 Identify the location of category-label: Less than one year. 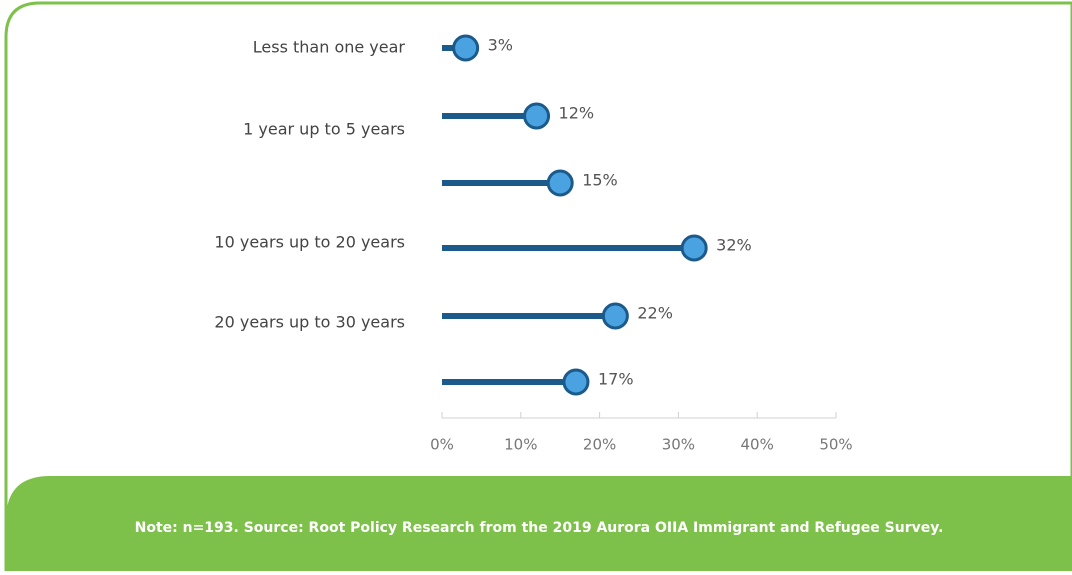
(329, 47).